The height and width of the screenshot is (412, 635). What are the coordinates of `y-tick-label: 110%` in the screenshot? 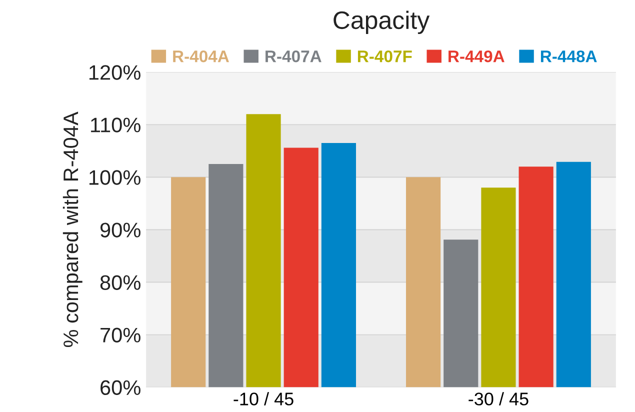 It's located at (115, 125).